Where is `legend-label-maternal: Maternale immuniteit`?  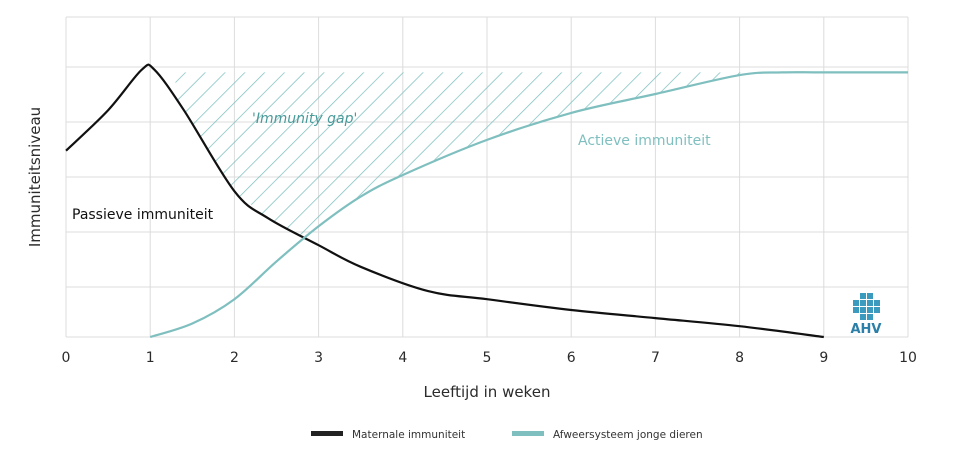 legend-label-maternal: Maternale immuniteit is located at coordinates (408, 435).